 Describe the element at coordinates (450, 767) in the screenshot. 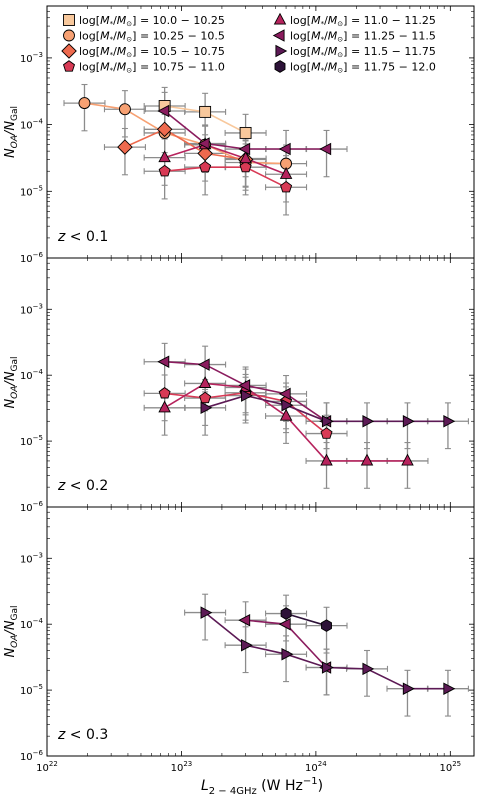

I see `x-tick-label: 1025` at that location.